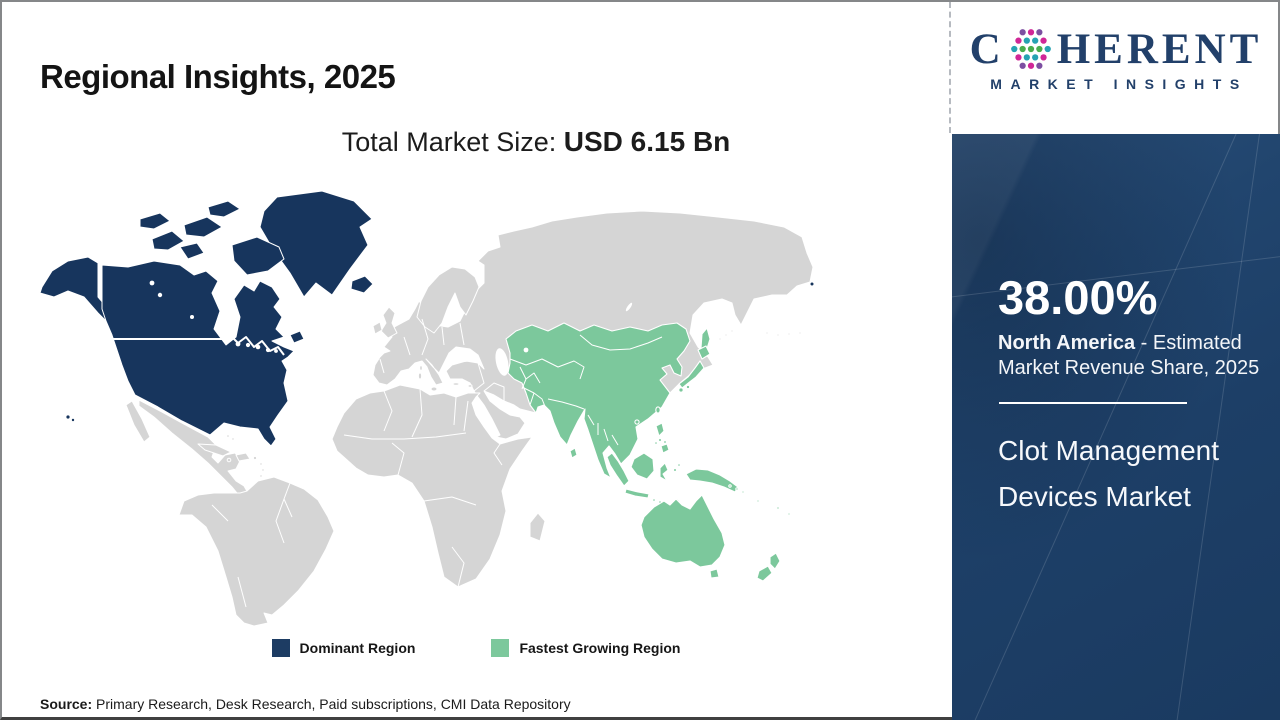 The width and height of the screenshot is (1280, 720). I want to click on map-hawaii, so click(68, 417).